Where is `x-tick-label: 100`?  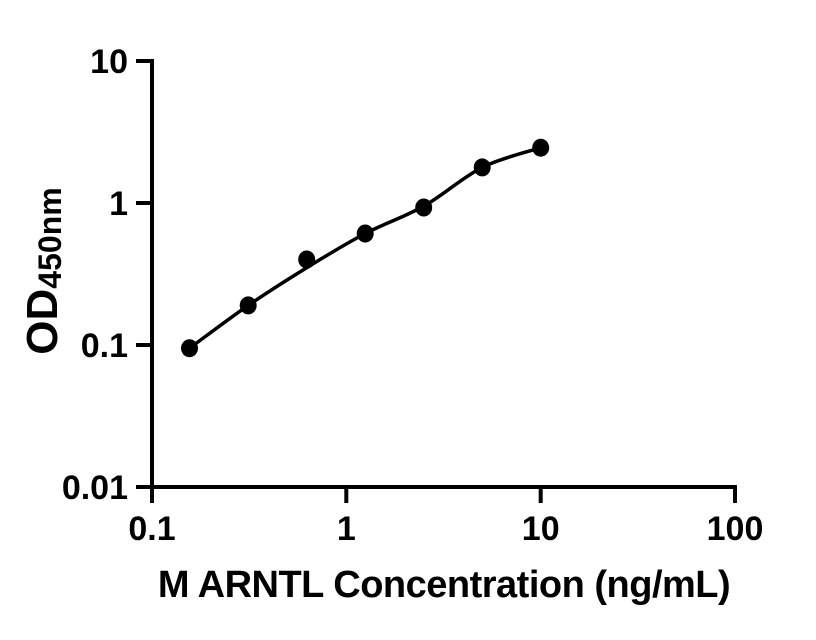
x-tick-label: 100 is located at coordinates (735, 529).